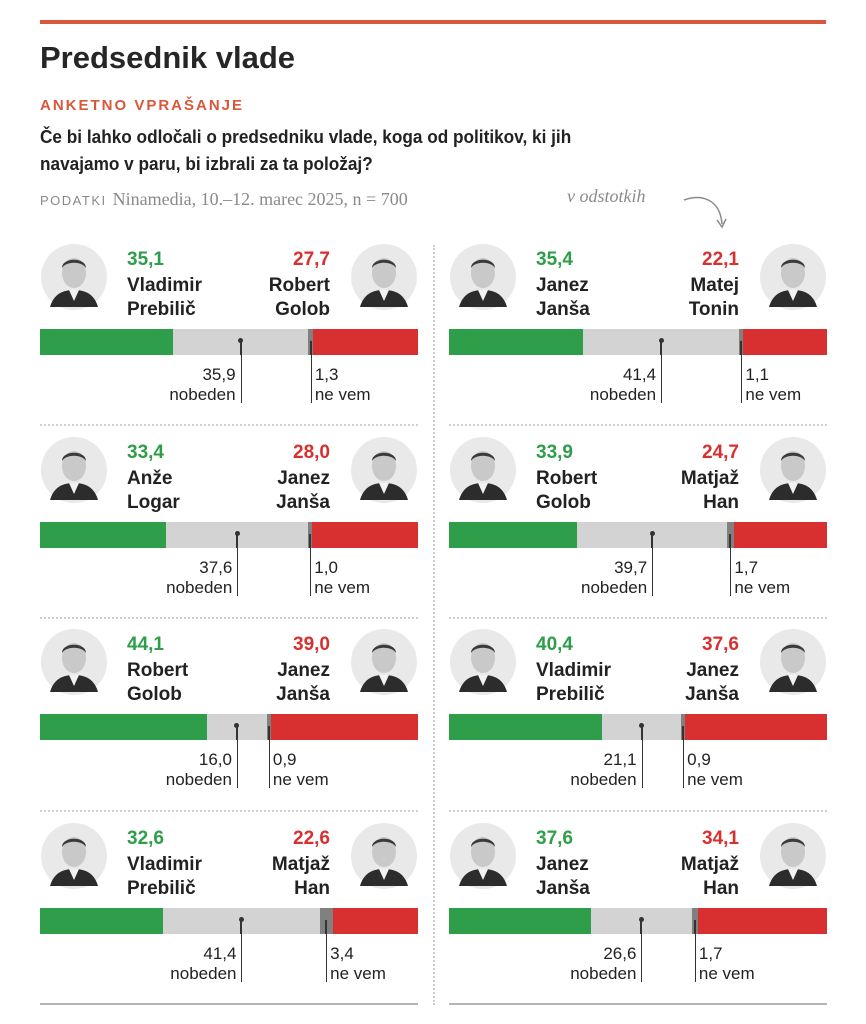  I want to click on nobody-label: 37,6 nobeden, so click(199, 578).